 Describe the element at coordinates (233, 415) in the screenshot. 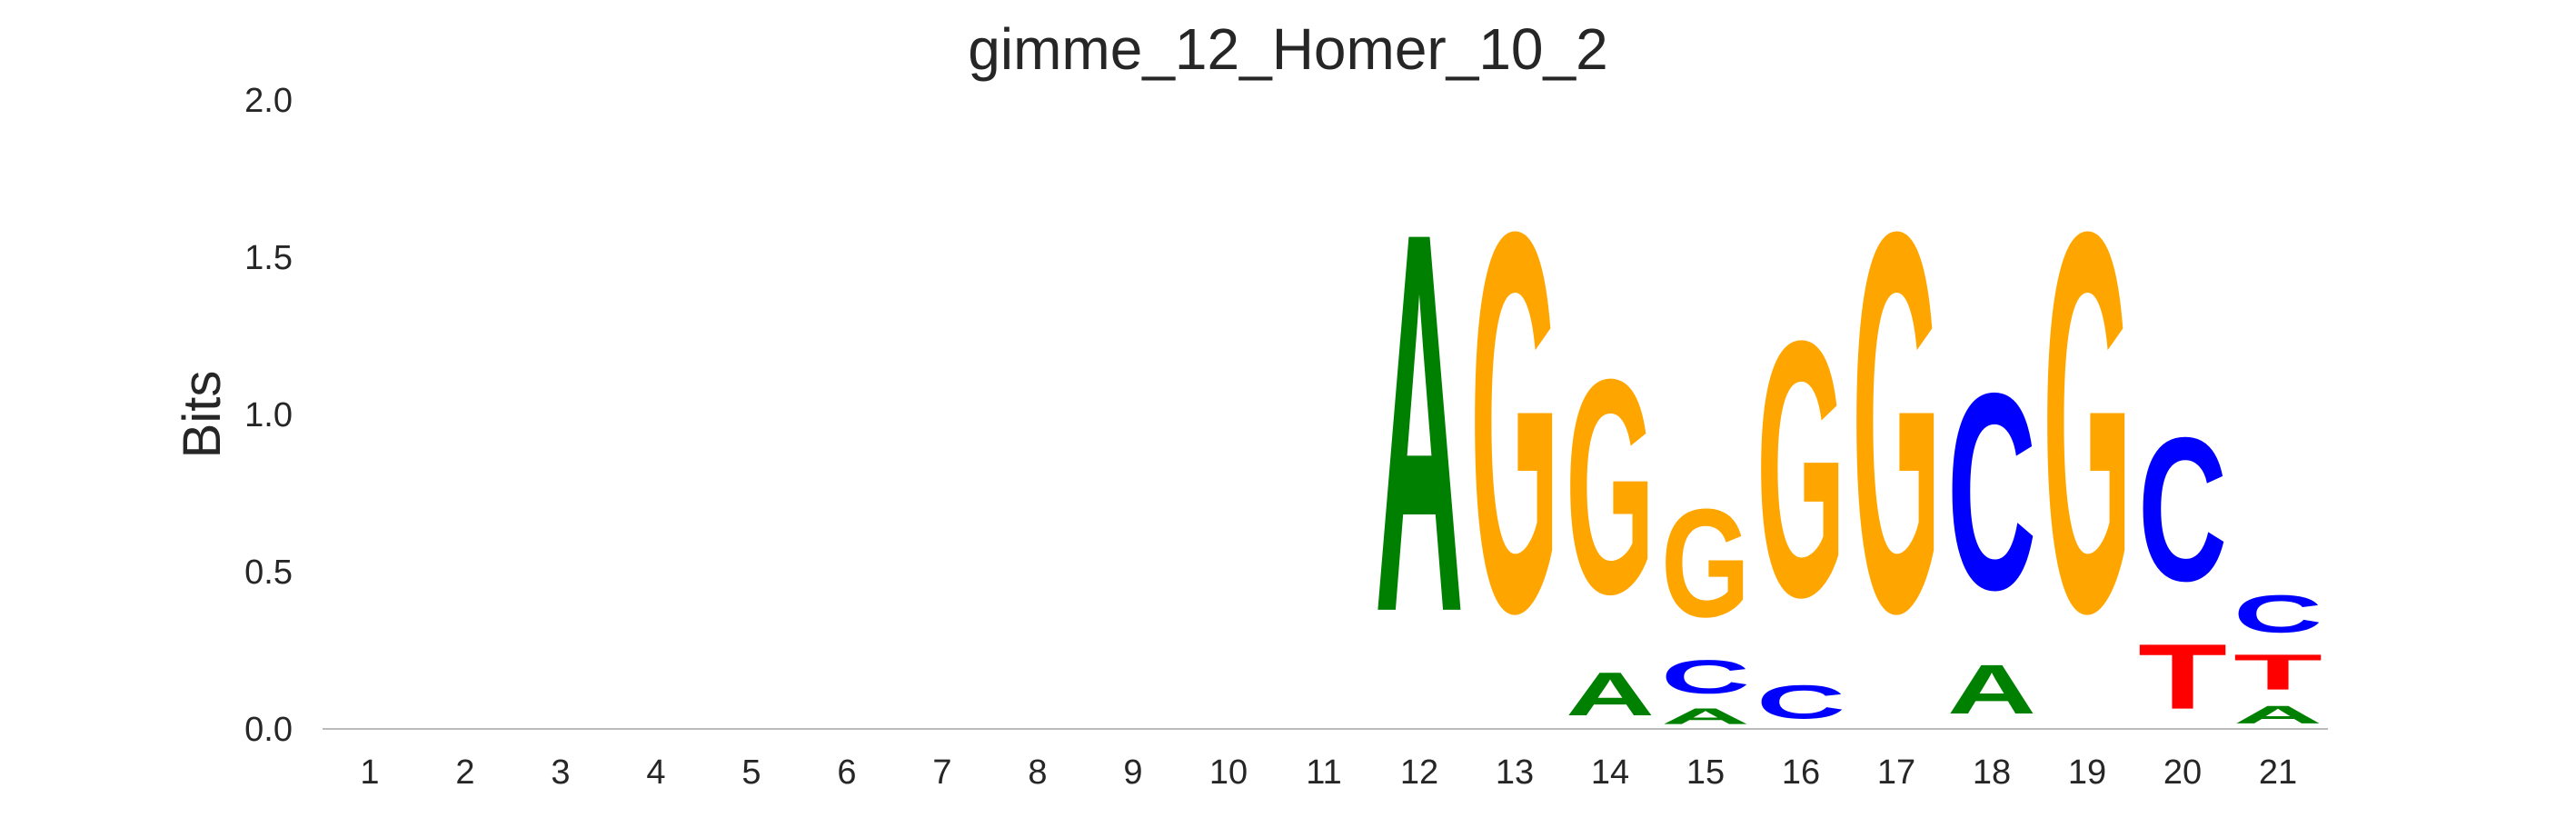

I see `y-axis: 0.0 0.5 1.0 1.5 2.0 Bits` at that location.